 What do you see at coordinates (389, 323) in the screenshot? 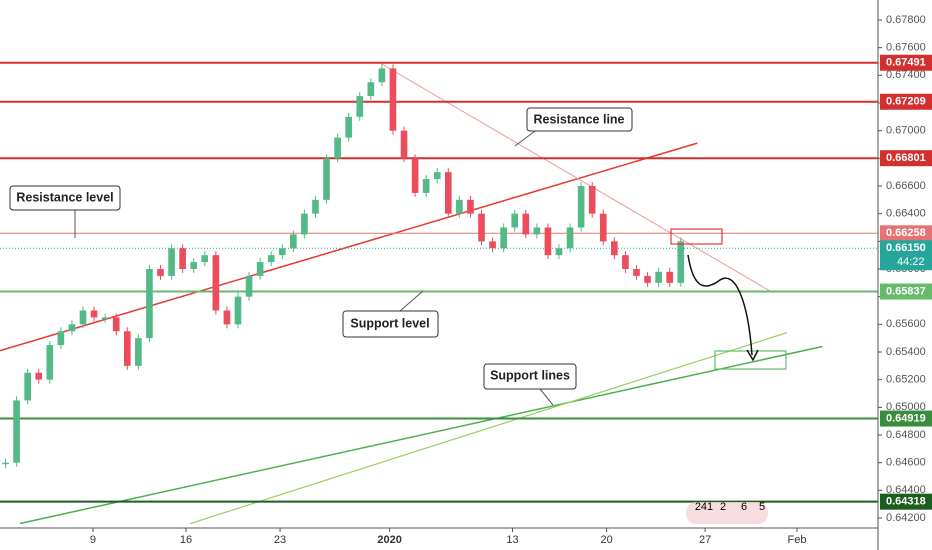
I see `callout-text: Support level` at bounding box center [389, 323].